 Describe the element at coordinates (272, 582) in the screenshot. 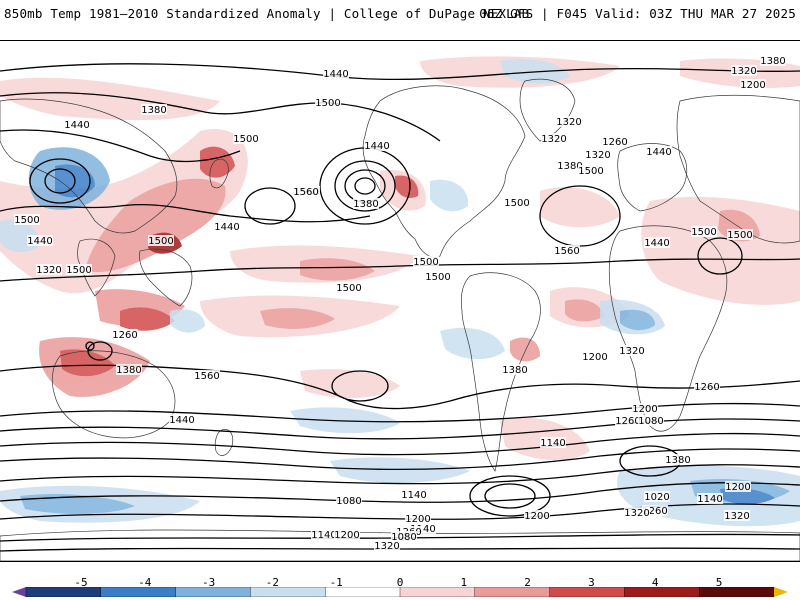

I see `colorbar-tick-label: -2` at that location.